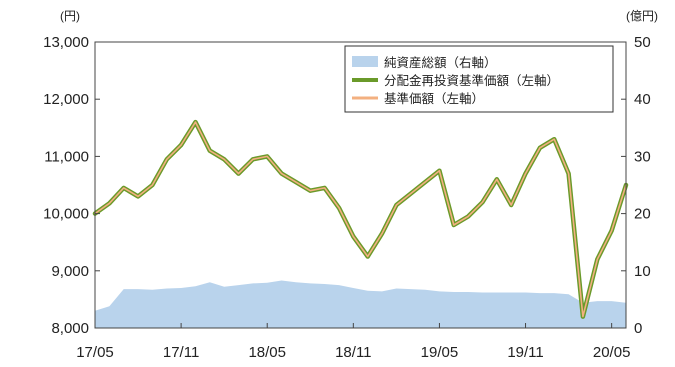  I want to click on legend-label: 基準価額（左軸）, so click(434, 98).